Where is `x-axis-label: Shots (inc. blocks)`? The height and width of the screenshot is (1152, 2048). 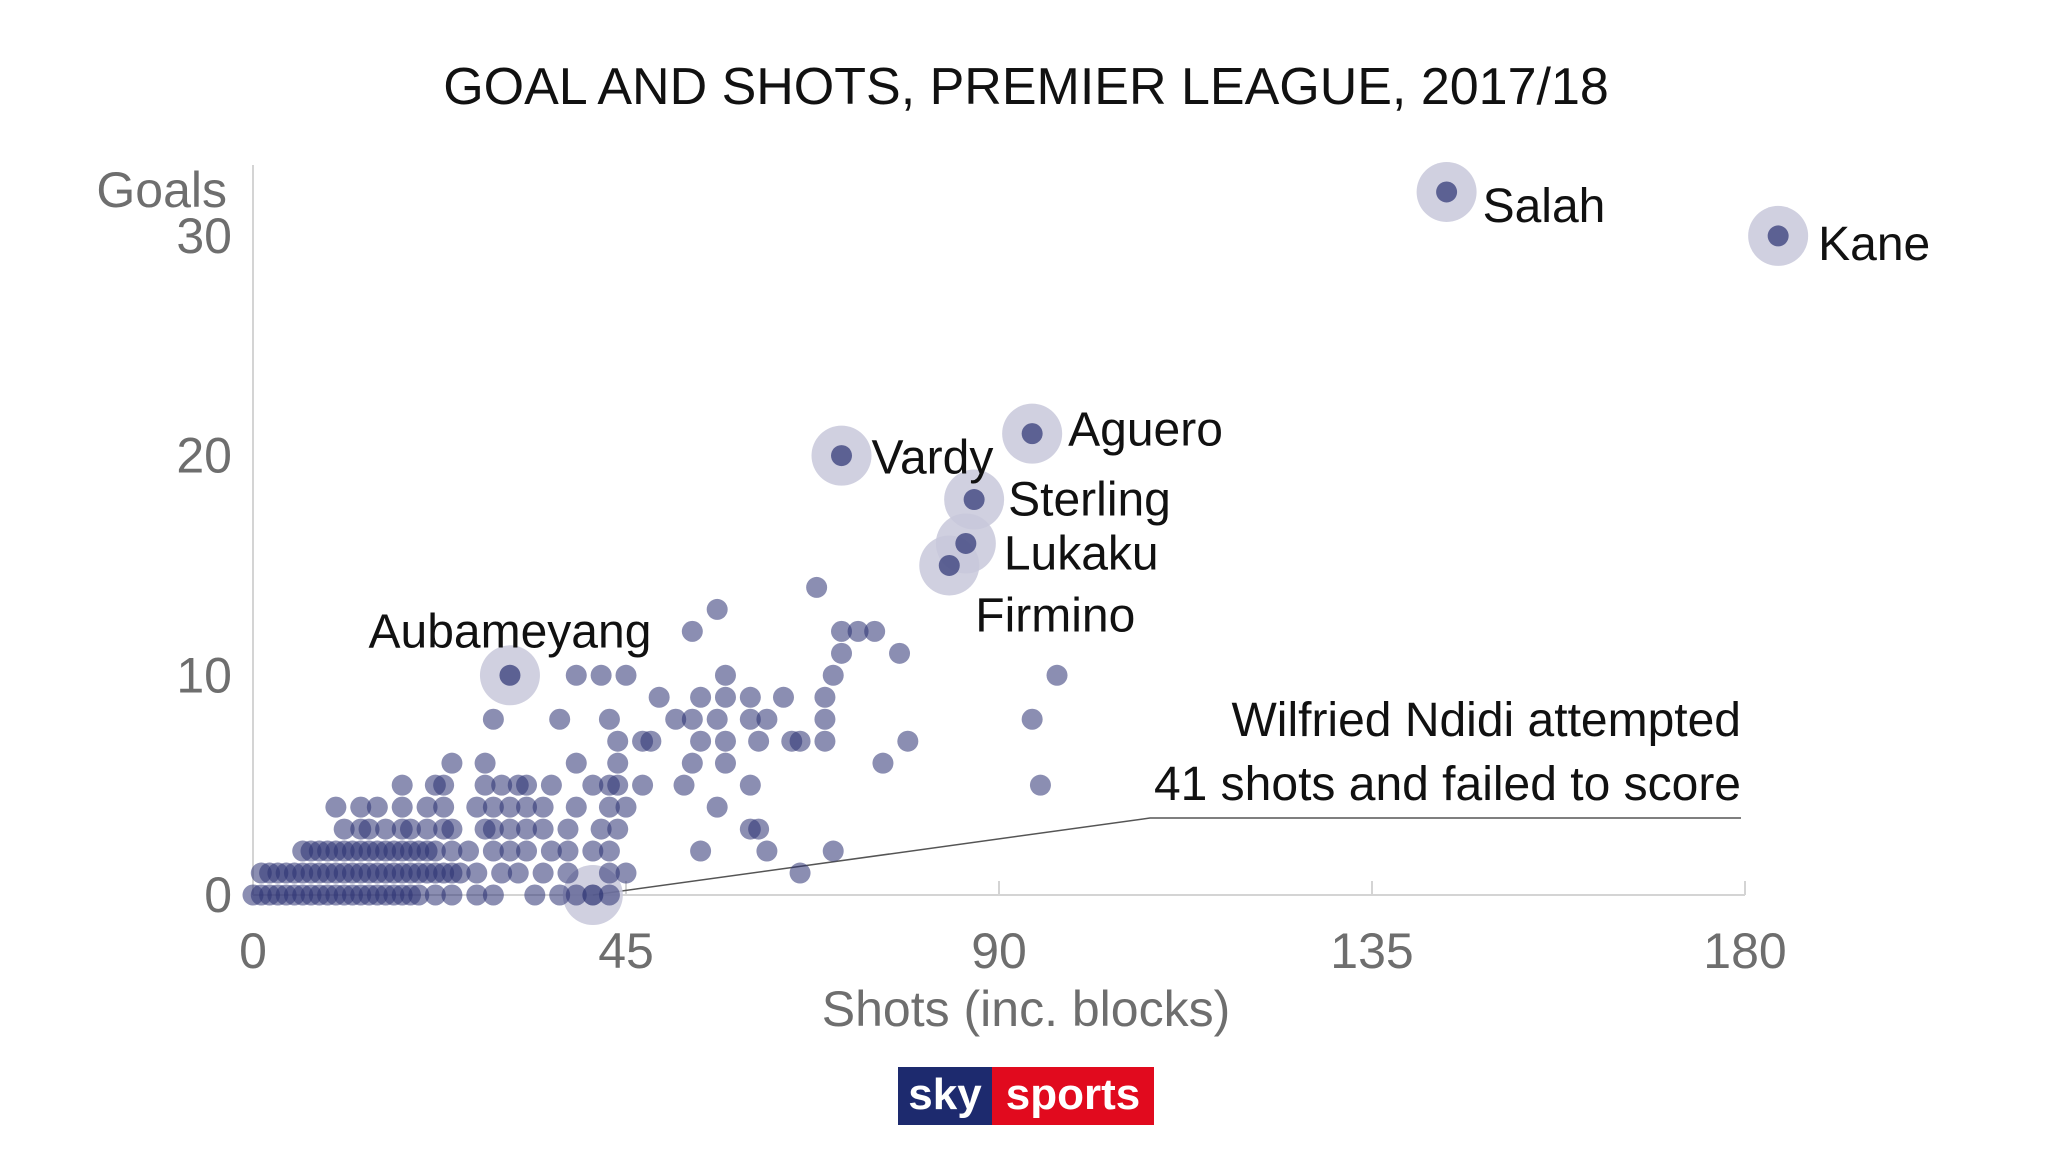
x-axis-label: Shots (inc. blocks) is located at coordinates (1026, 1009).